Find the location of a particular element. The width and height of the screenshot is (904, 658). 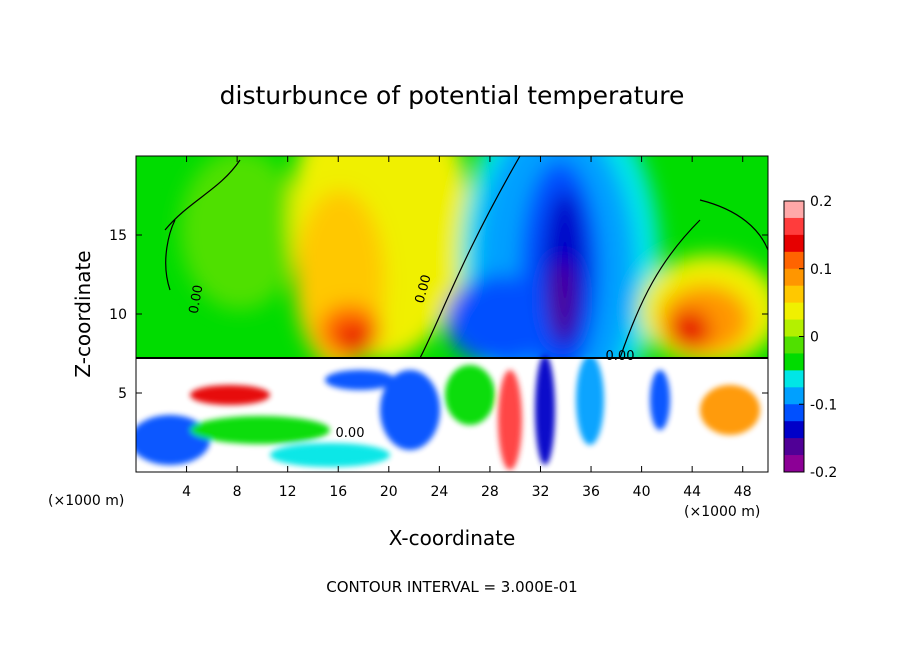

chart-title: disturbunce of potential temperature is located at coordinates (452, 95).